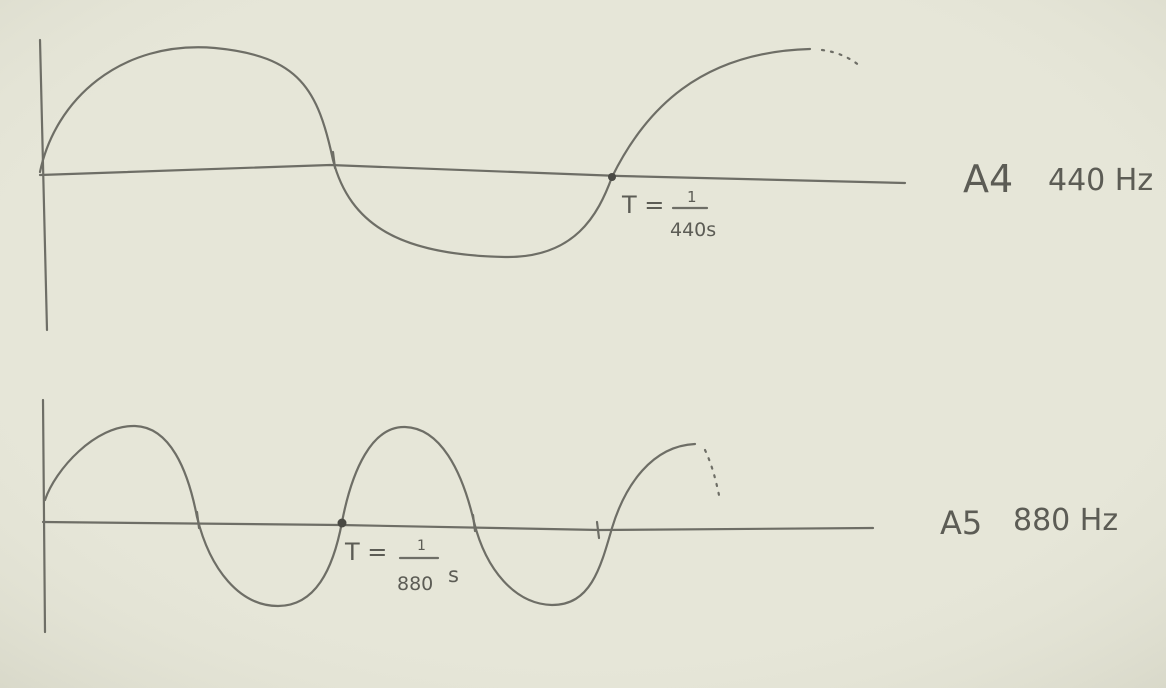  Describe the element at coordinates (44, 516) in the screenshot. I see `a5-vertical-axis` at that location.